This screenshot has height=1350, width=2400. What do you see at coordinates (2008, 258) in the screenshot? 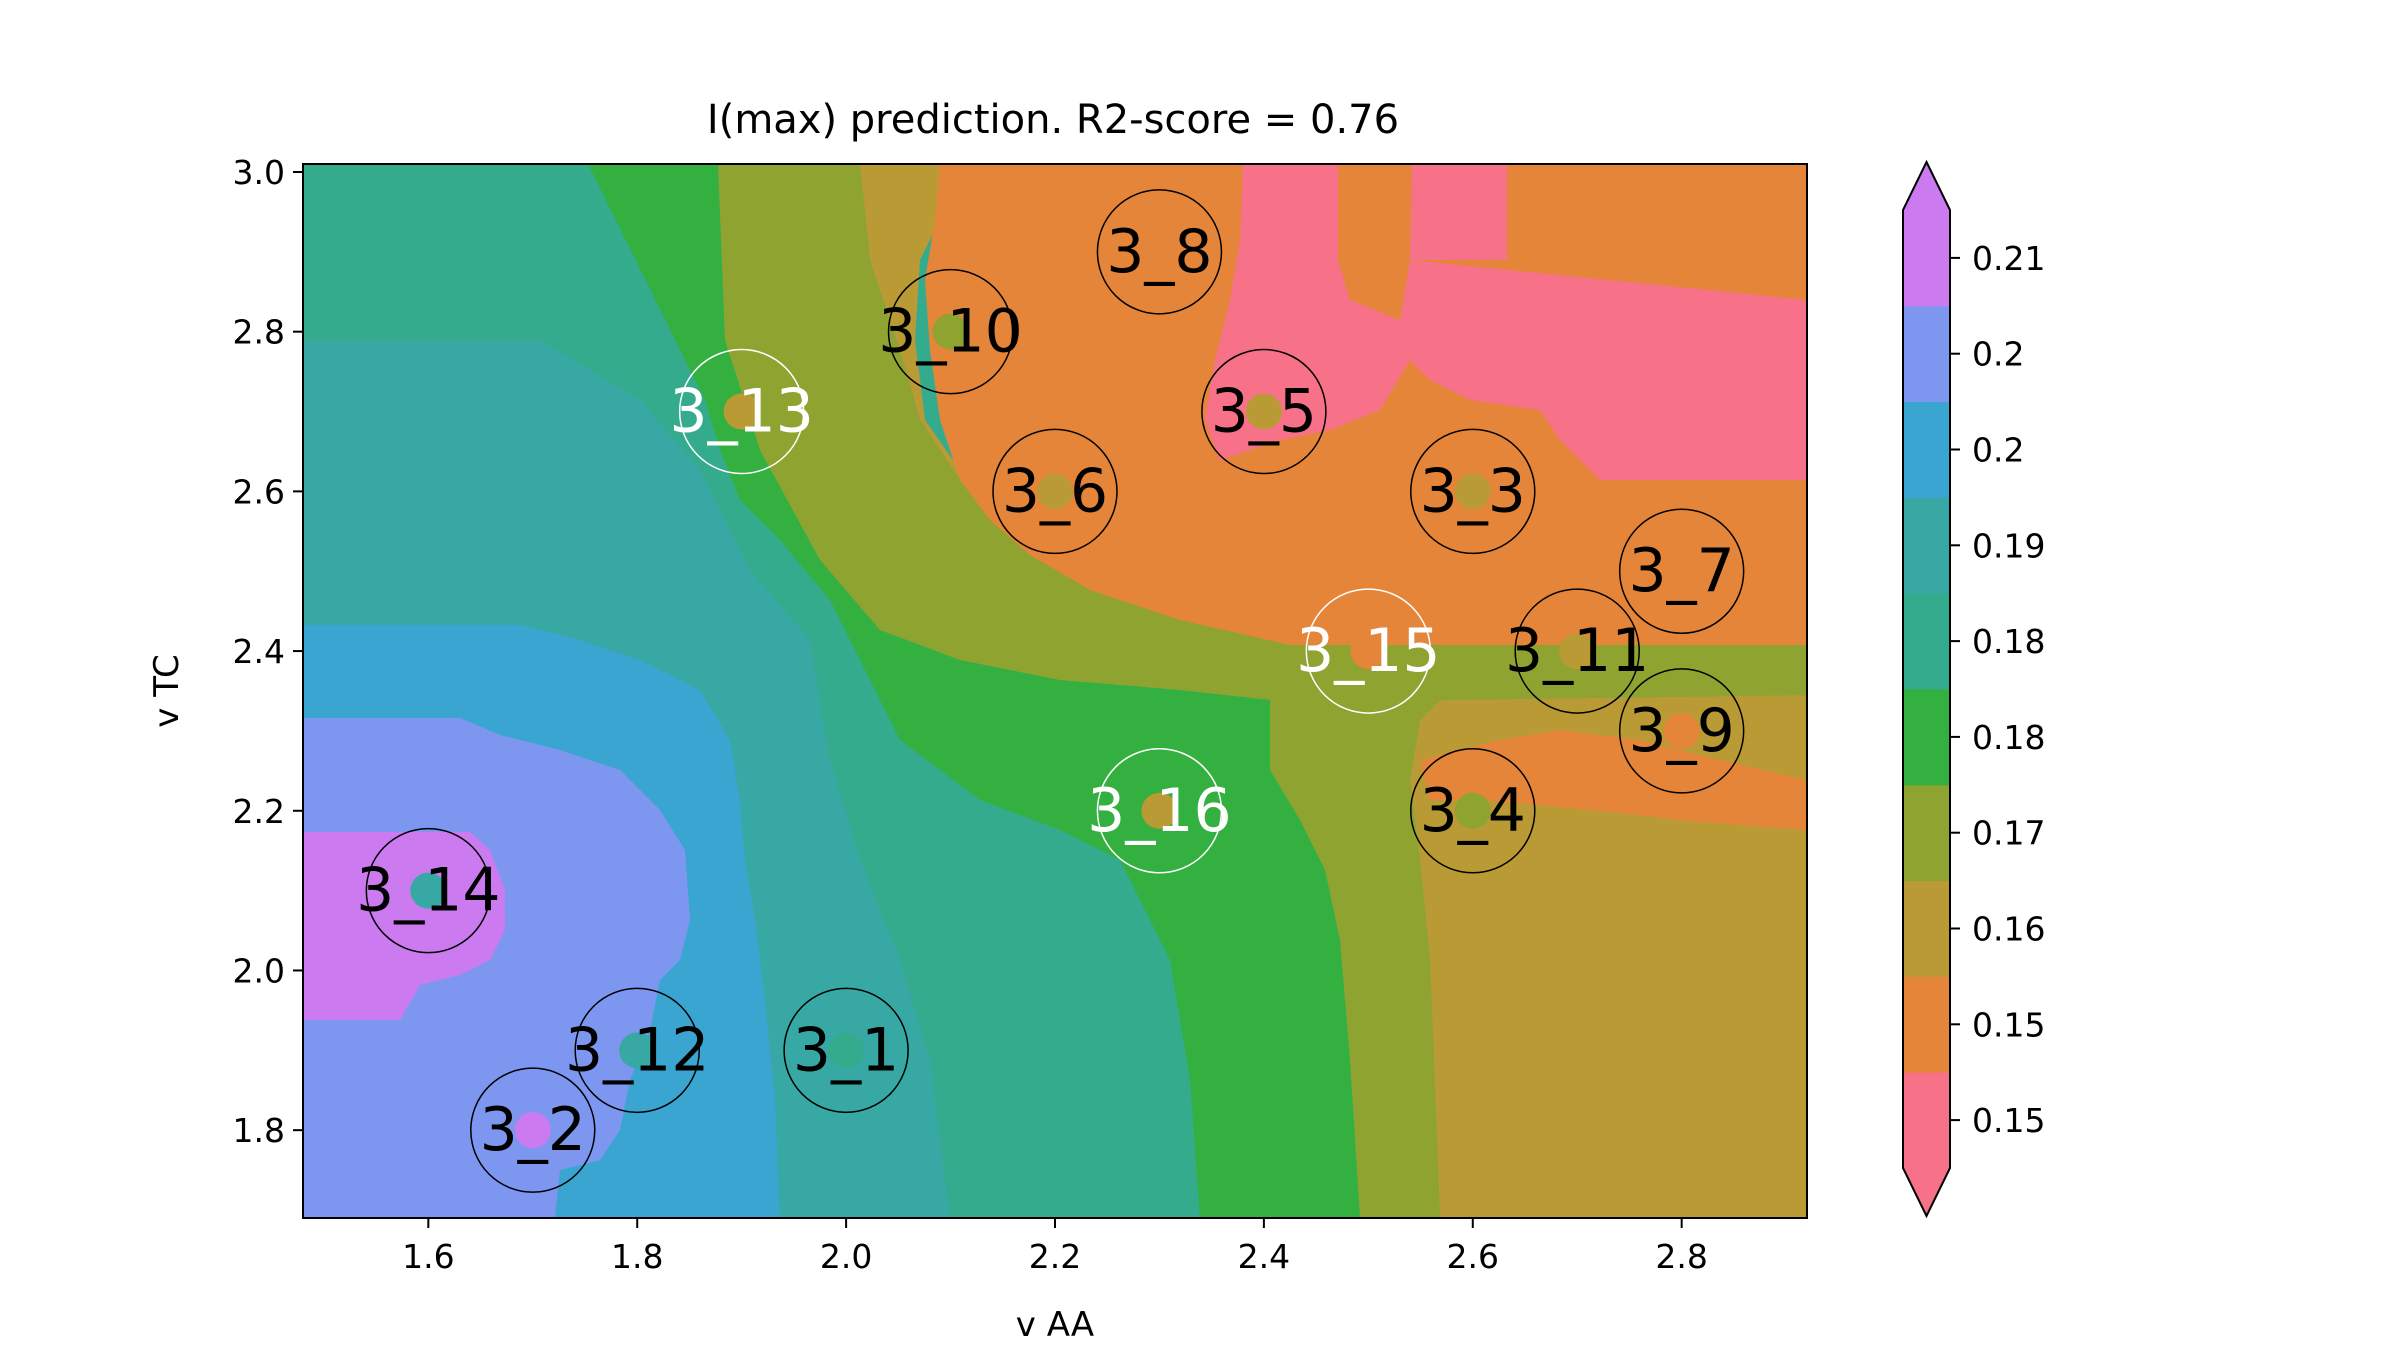
I see `colorbar-tick-label: 0.21` at bounding box center [2008, 258].